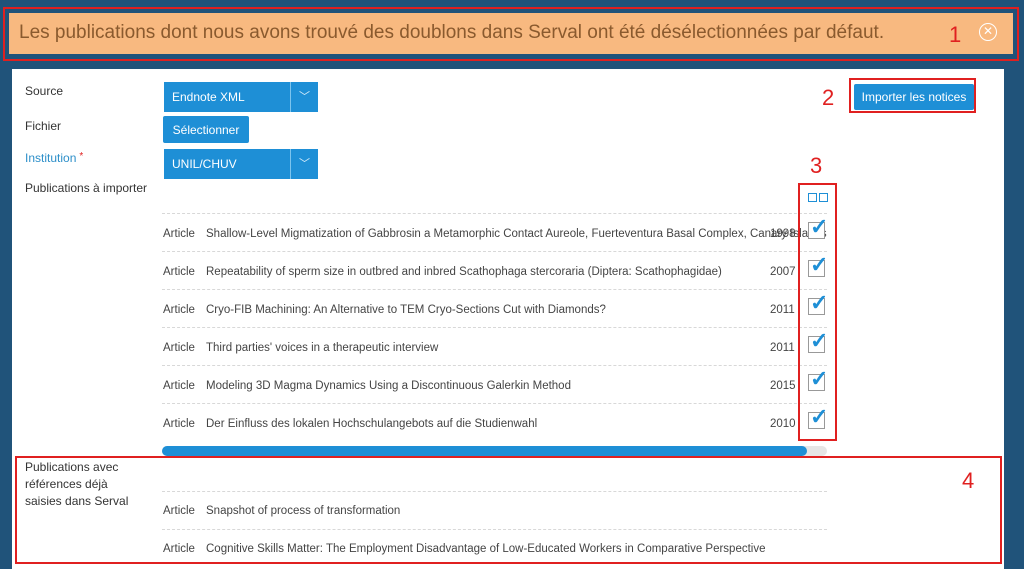 The height and width of the screenshot is (569, 1024). I want to click on source-label: Source, so click(44, 91).